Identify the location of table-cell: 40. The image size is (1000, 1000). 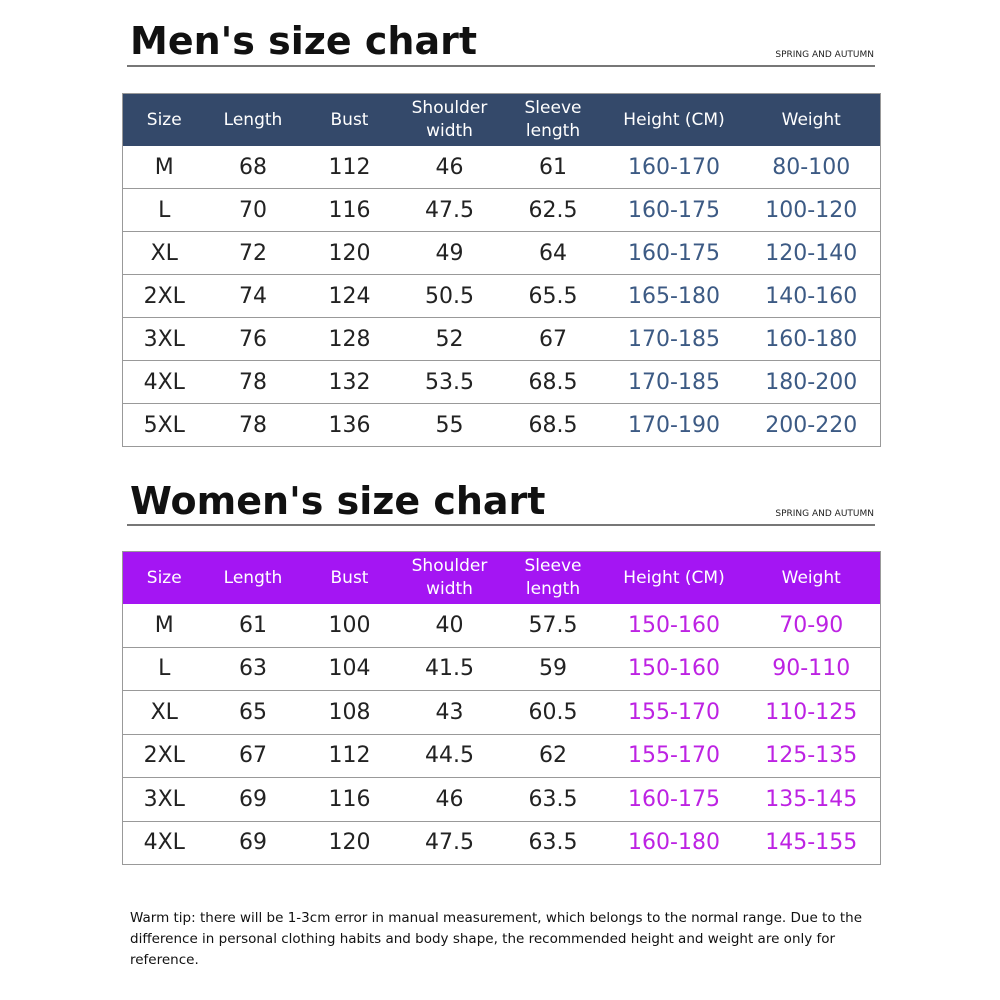
(449, 626).